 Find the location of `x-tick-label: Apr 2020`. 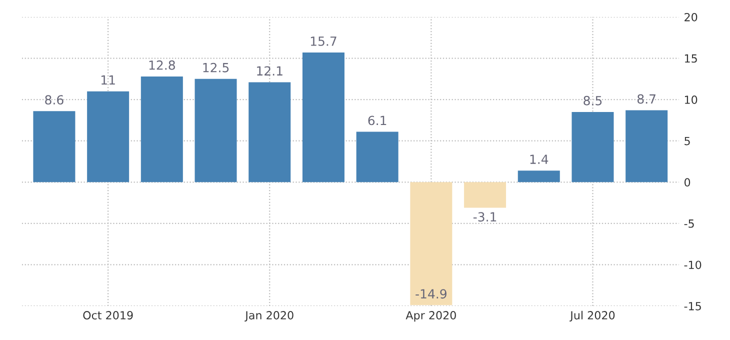

x-tick-label: Apr 2020 is located at coordinates (431, 316).